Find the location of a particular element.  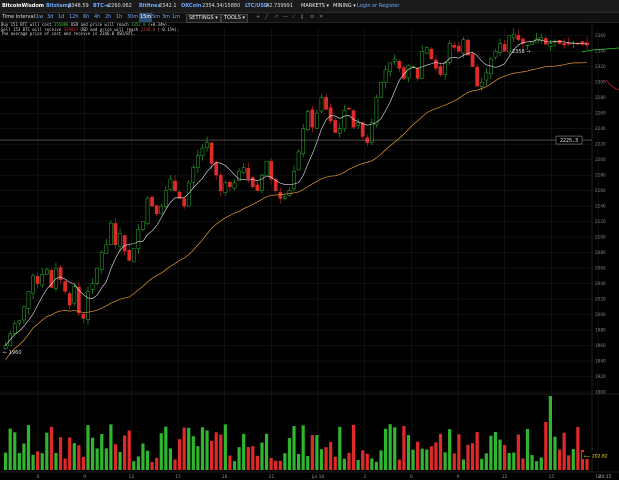

interval-1w: 1w is located at coordinates (40, 17).